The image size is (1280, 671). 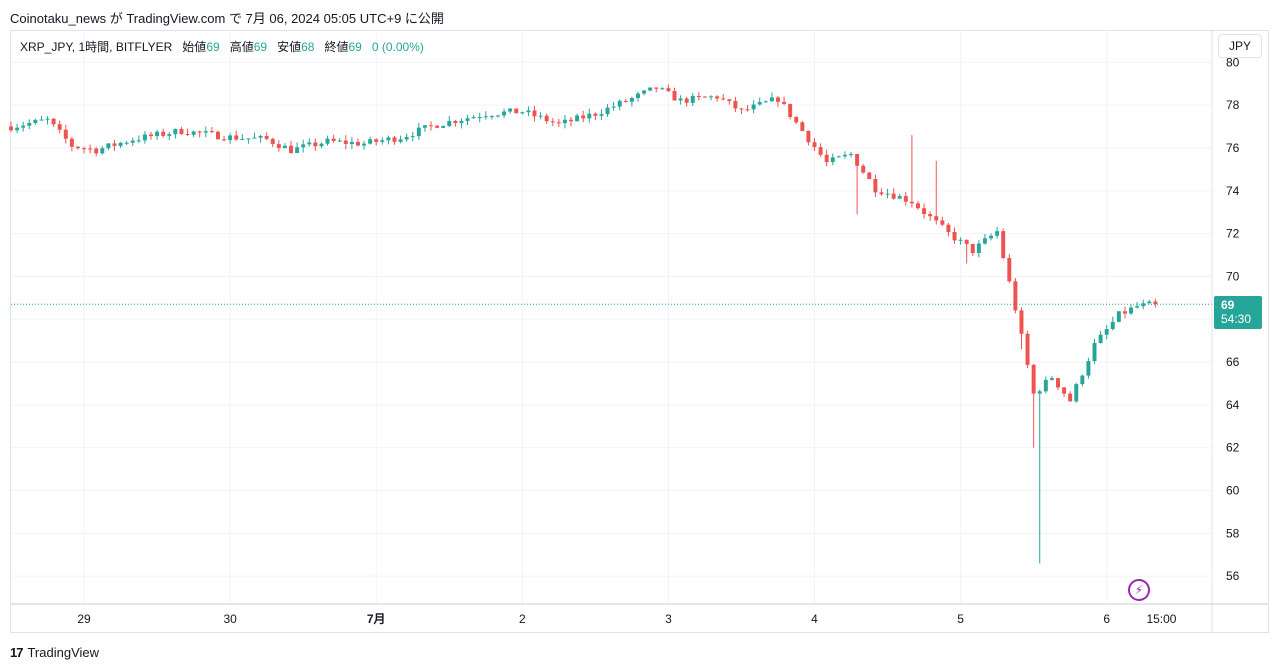 I want to click on open-value: 69, so click(x=213, y=47).